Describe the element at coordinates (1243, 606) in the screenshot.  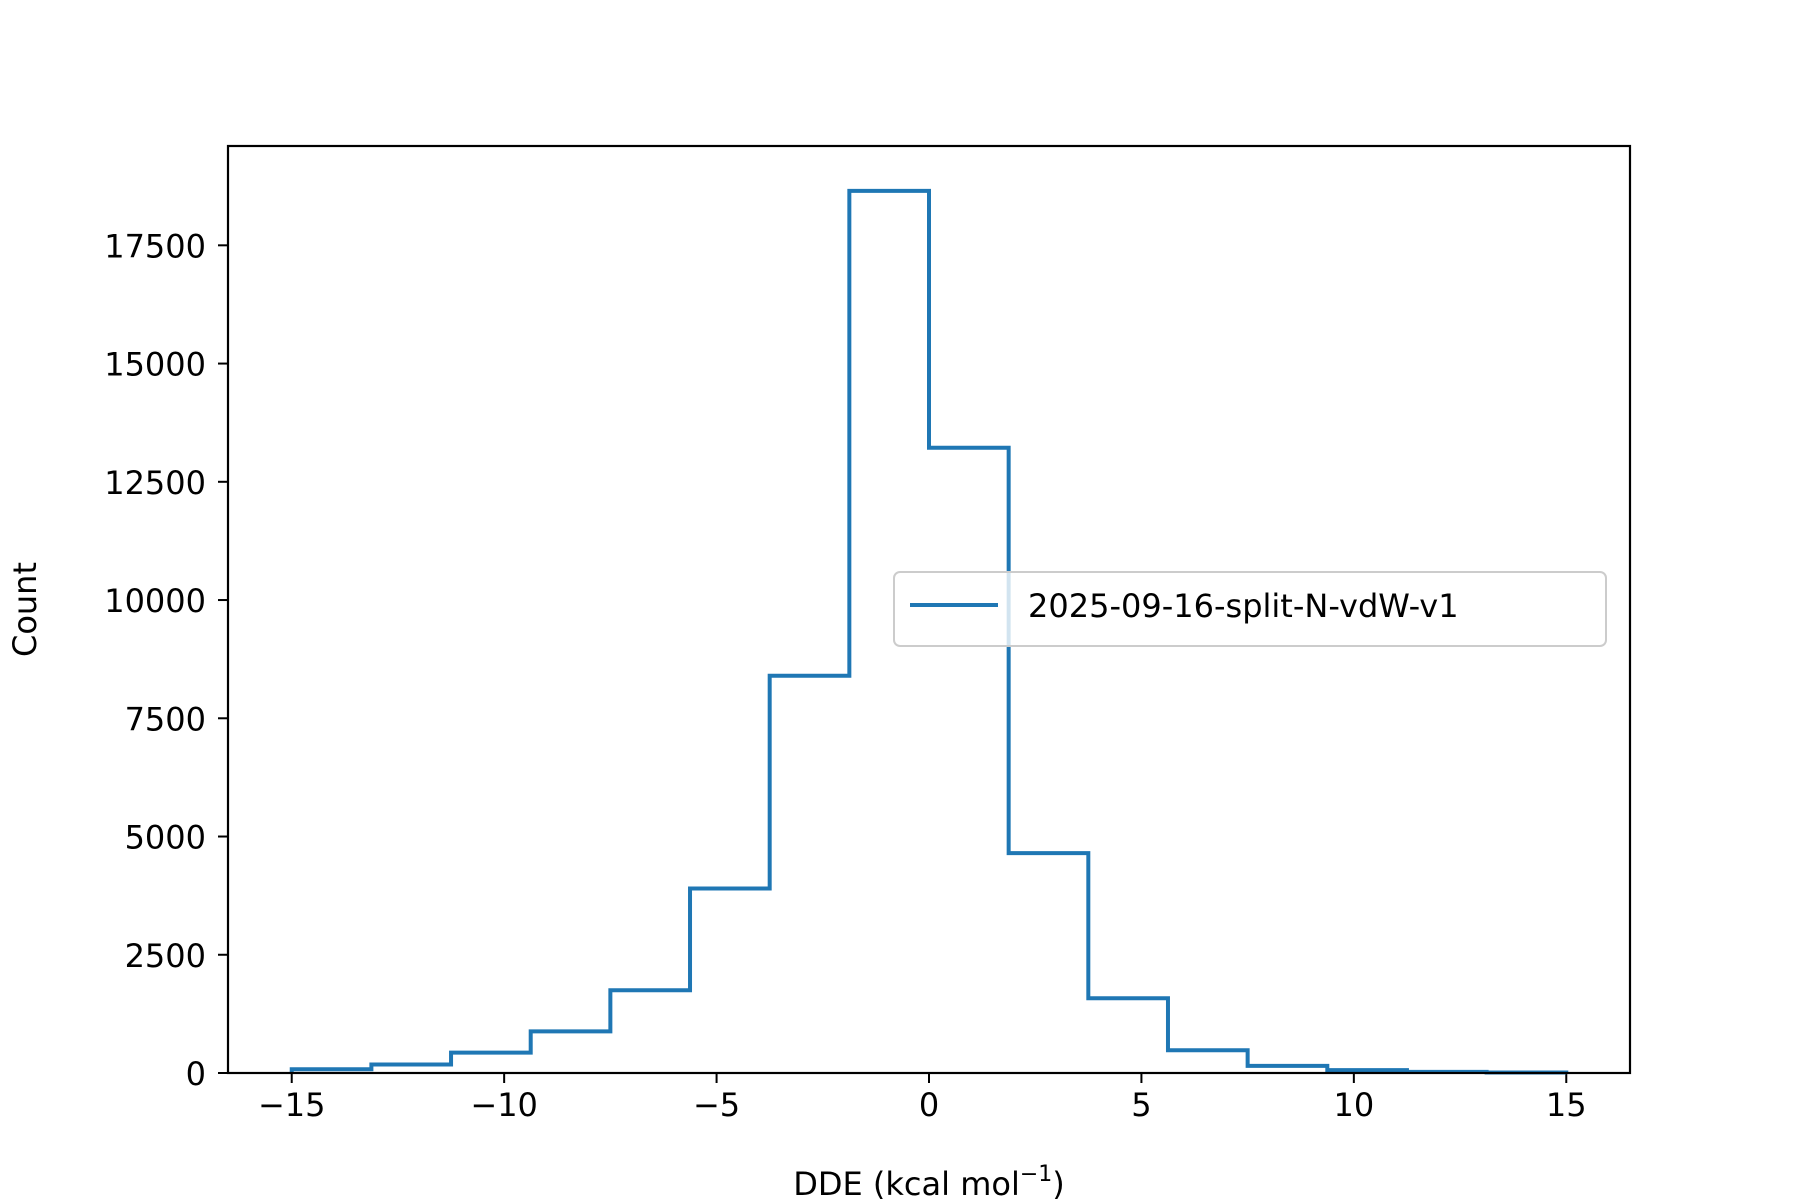
I see `legend-label: 2025-09-16-split-N-vdW-v1` at that location.